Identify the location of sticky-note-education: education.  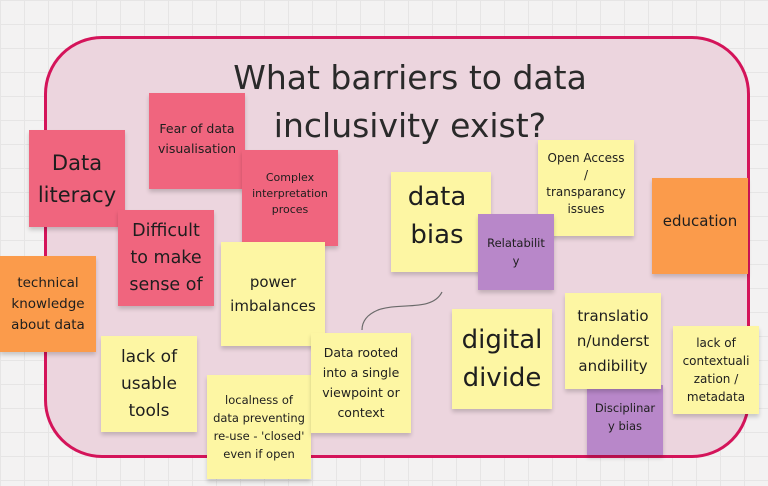
(700, 226).